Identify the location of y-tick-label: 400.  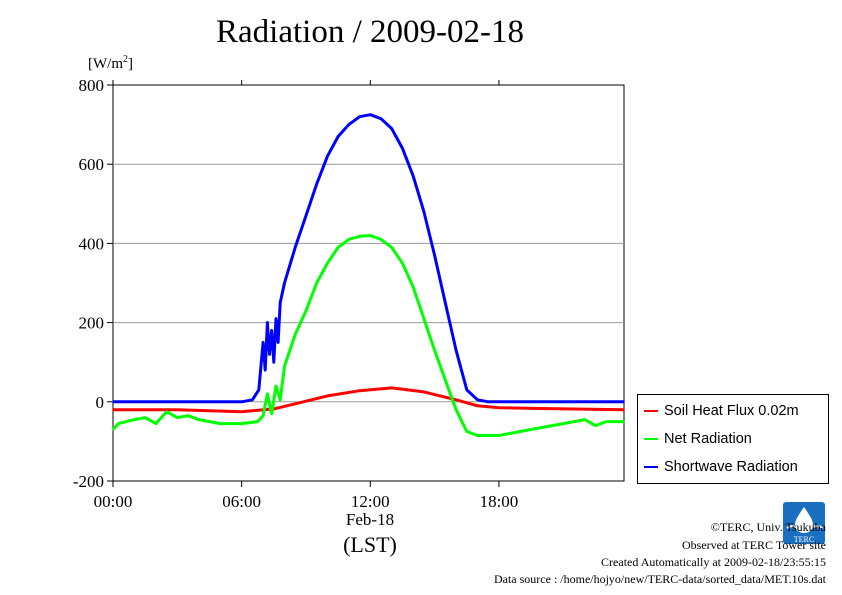
(92, 243).